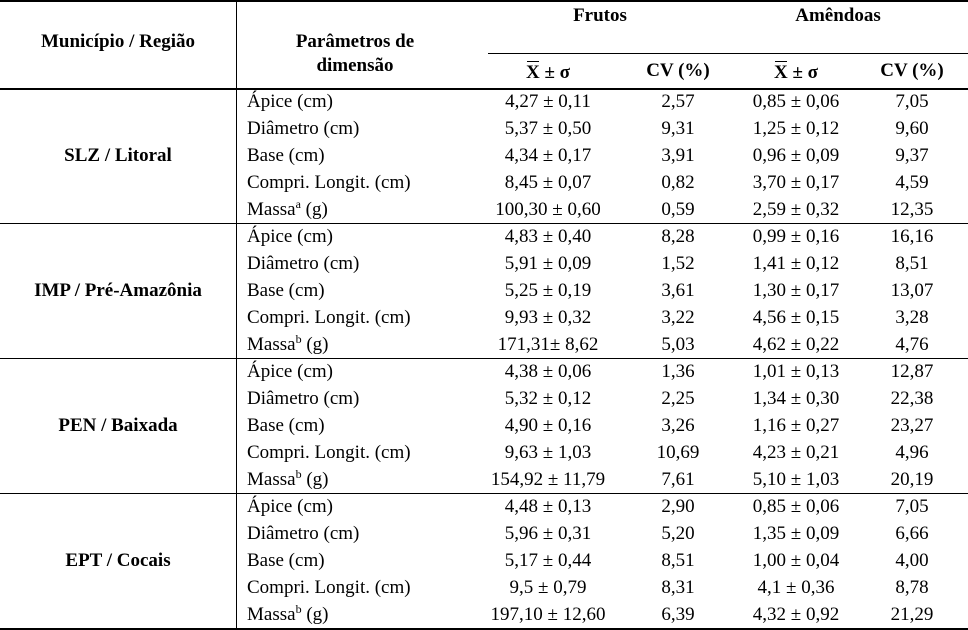  I want to click on frutos-mean-cell: 154,92 ± 11,79, so click(548, 479).